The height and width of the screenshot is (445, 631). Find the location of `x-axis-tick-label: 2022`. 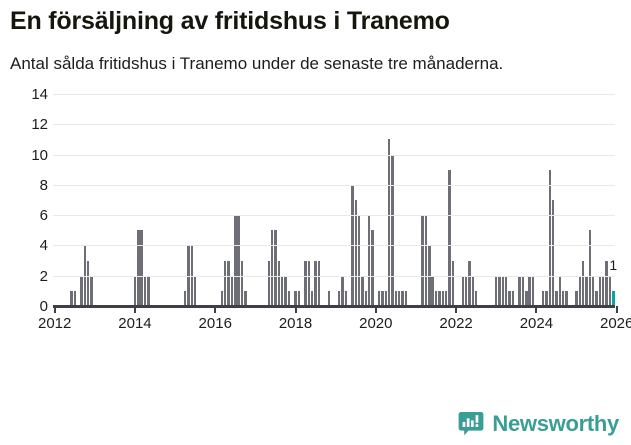

x-axis-tick-label: 2022 is located at coordinates (456, 323).